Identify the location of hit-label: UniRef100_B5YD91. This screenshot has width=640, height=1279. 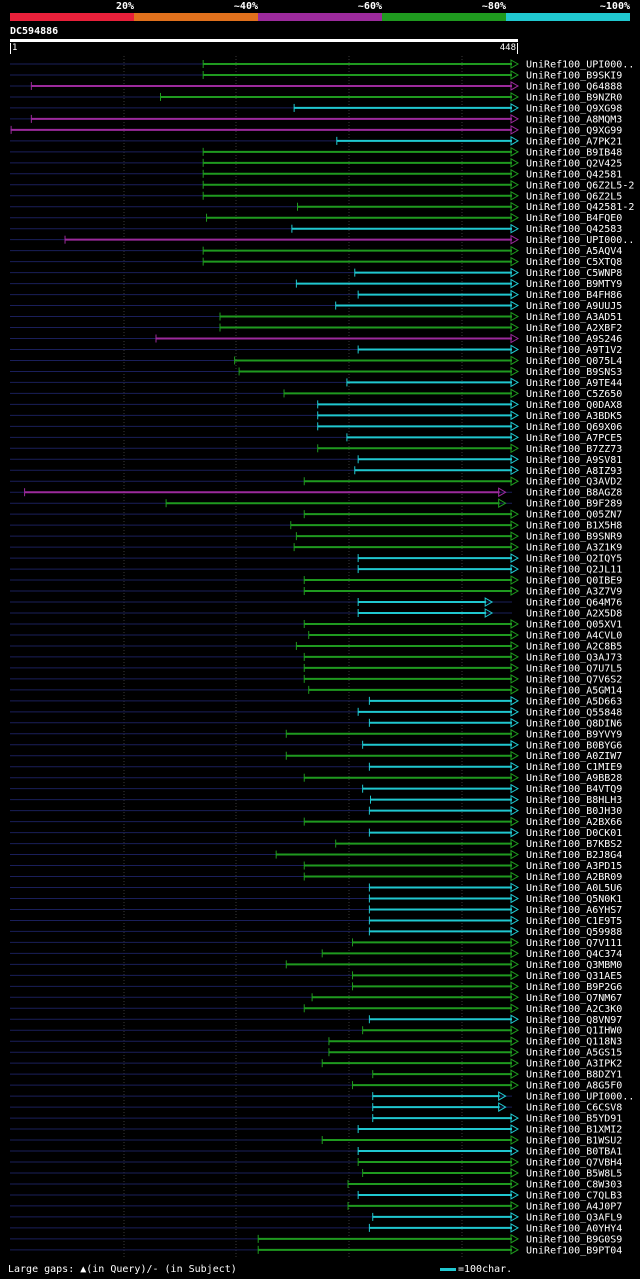
(574, 1119).